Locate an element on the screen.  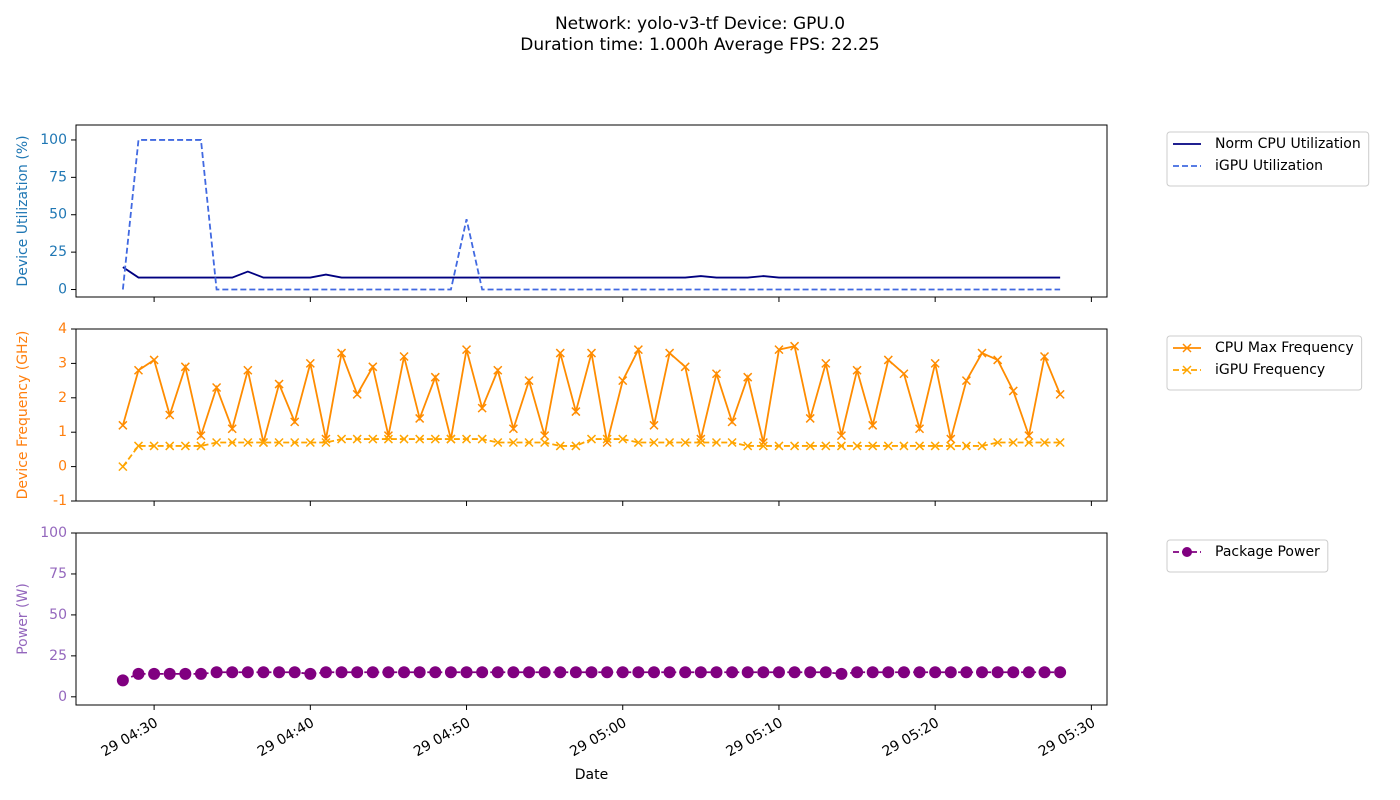
legend-label: Package Power is located at coordinates (1267, 552).